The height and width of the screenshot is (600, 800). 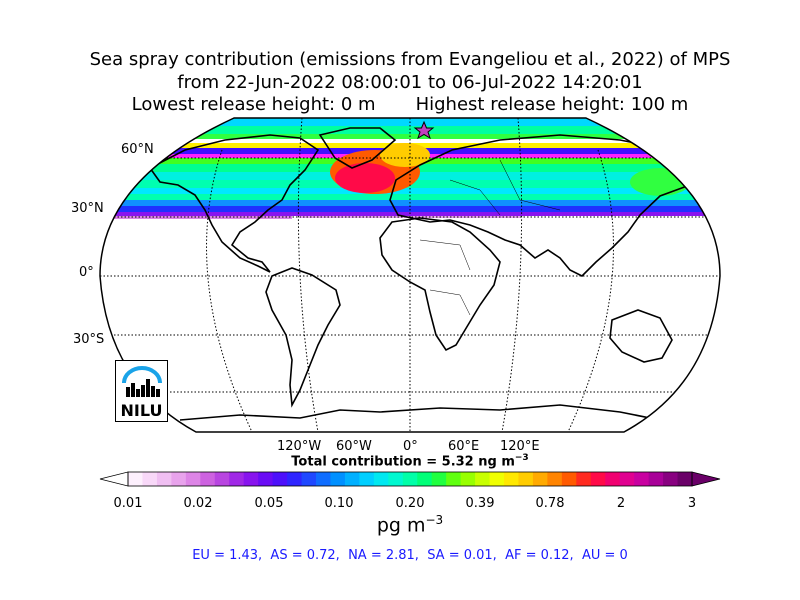 I want to click on africa-outline, so click(x=440, y=284).